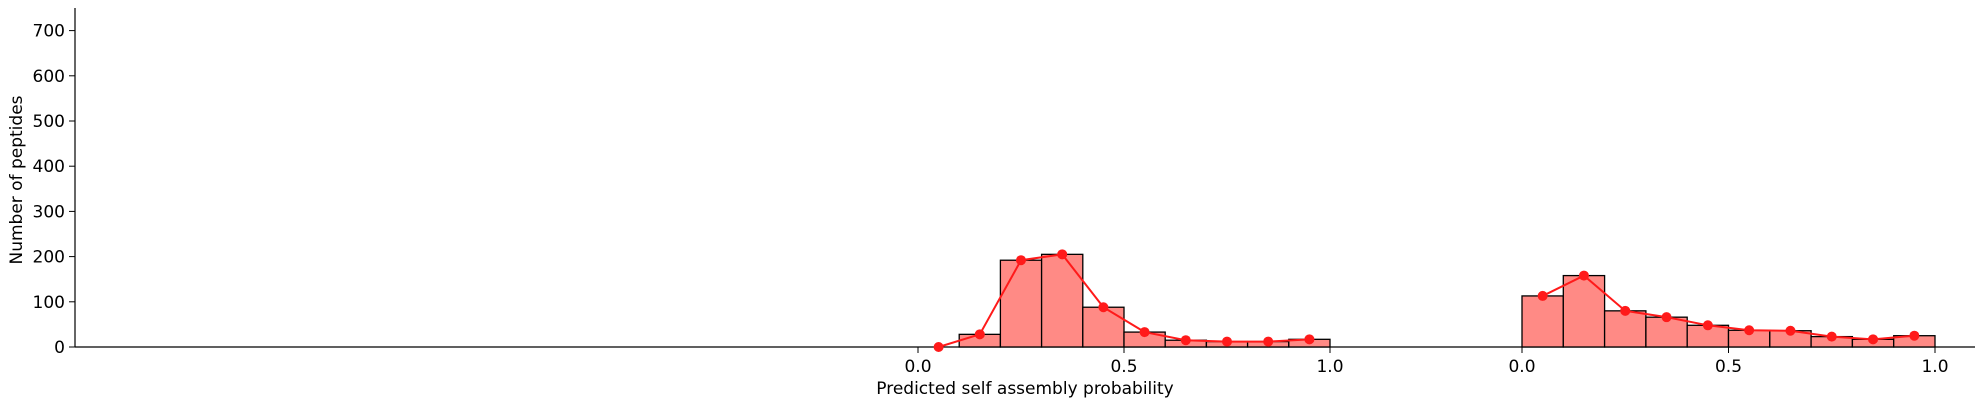 The height and width of the screenshot is (412, 1983). What do you see at coordinates (49, 77) in the screenshot?
I see `y-tick-label: 600` at bounding box center [49, 77].